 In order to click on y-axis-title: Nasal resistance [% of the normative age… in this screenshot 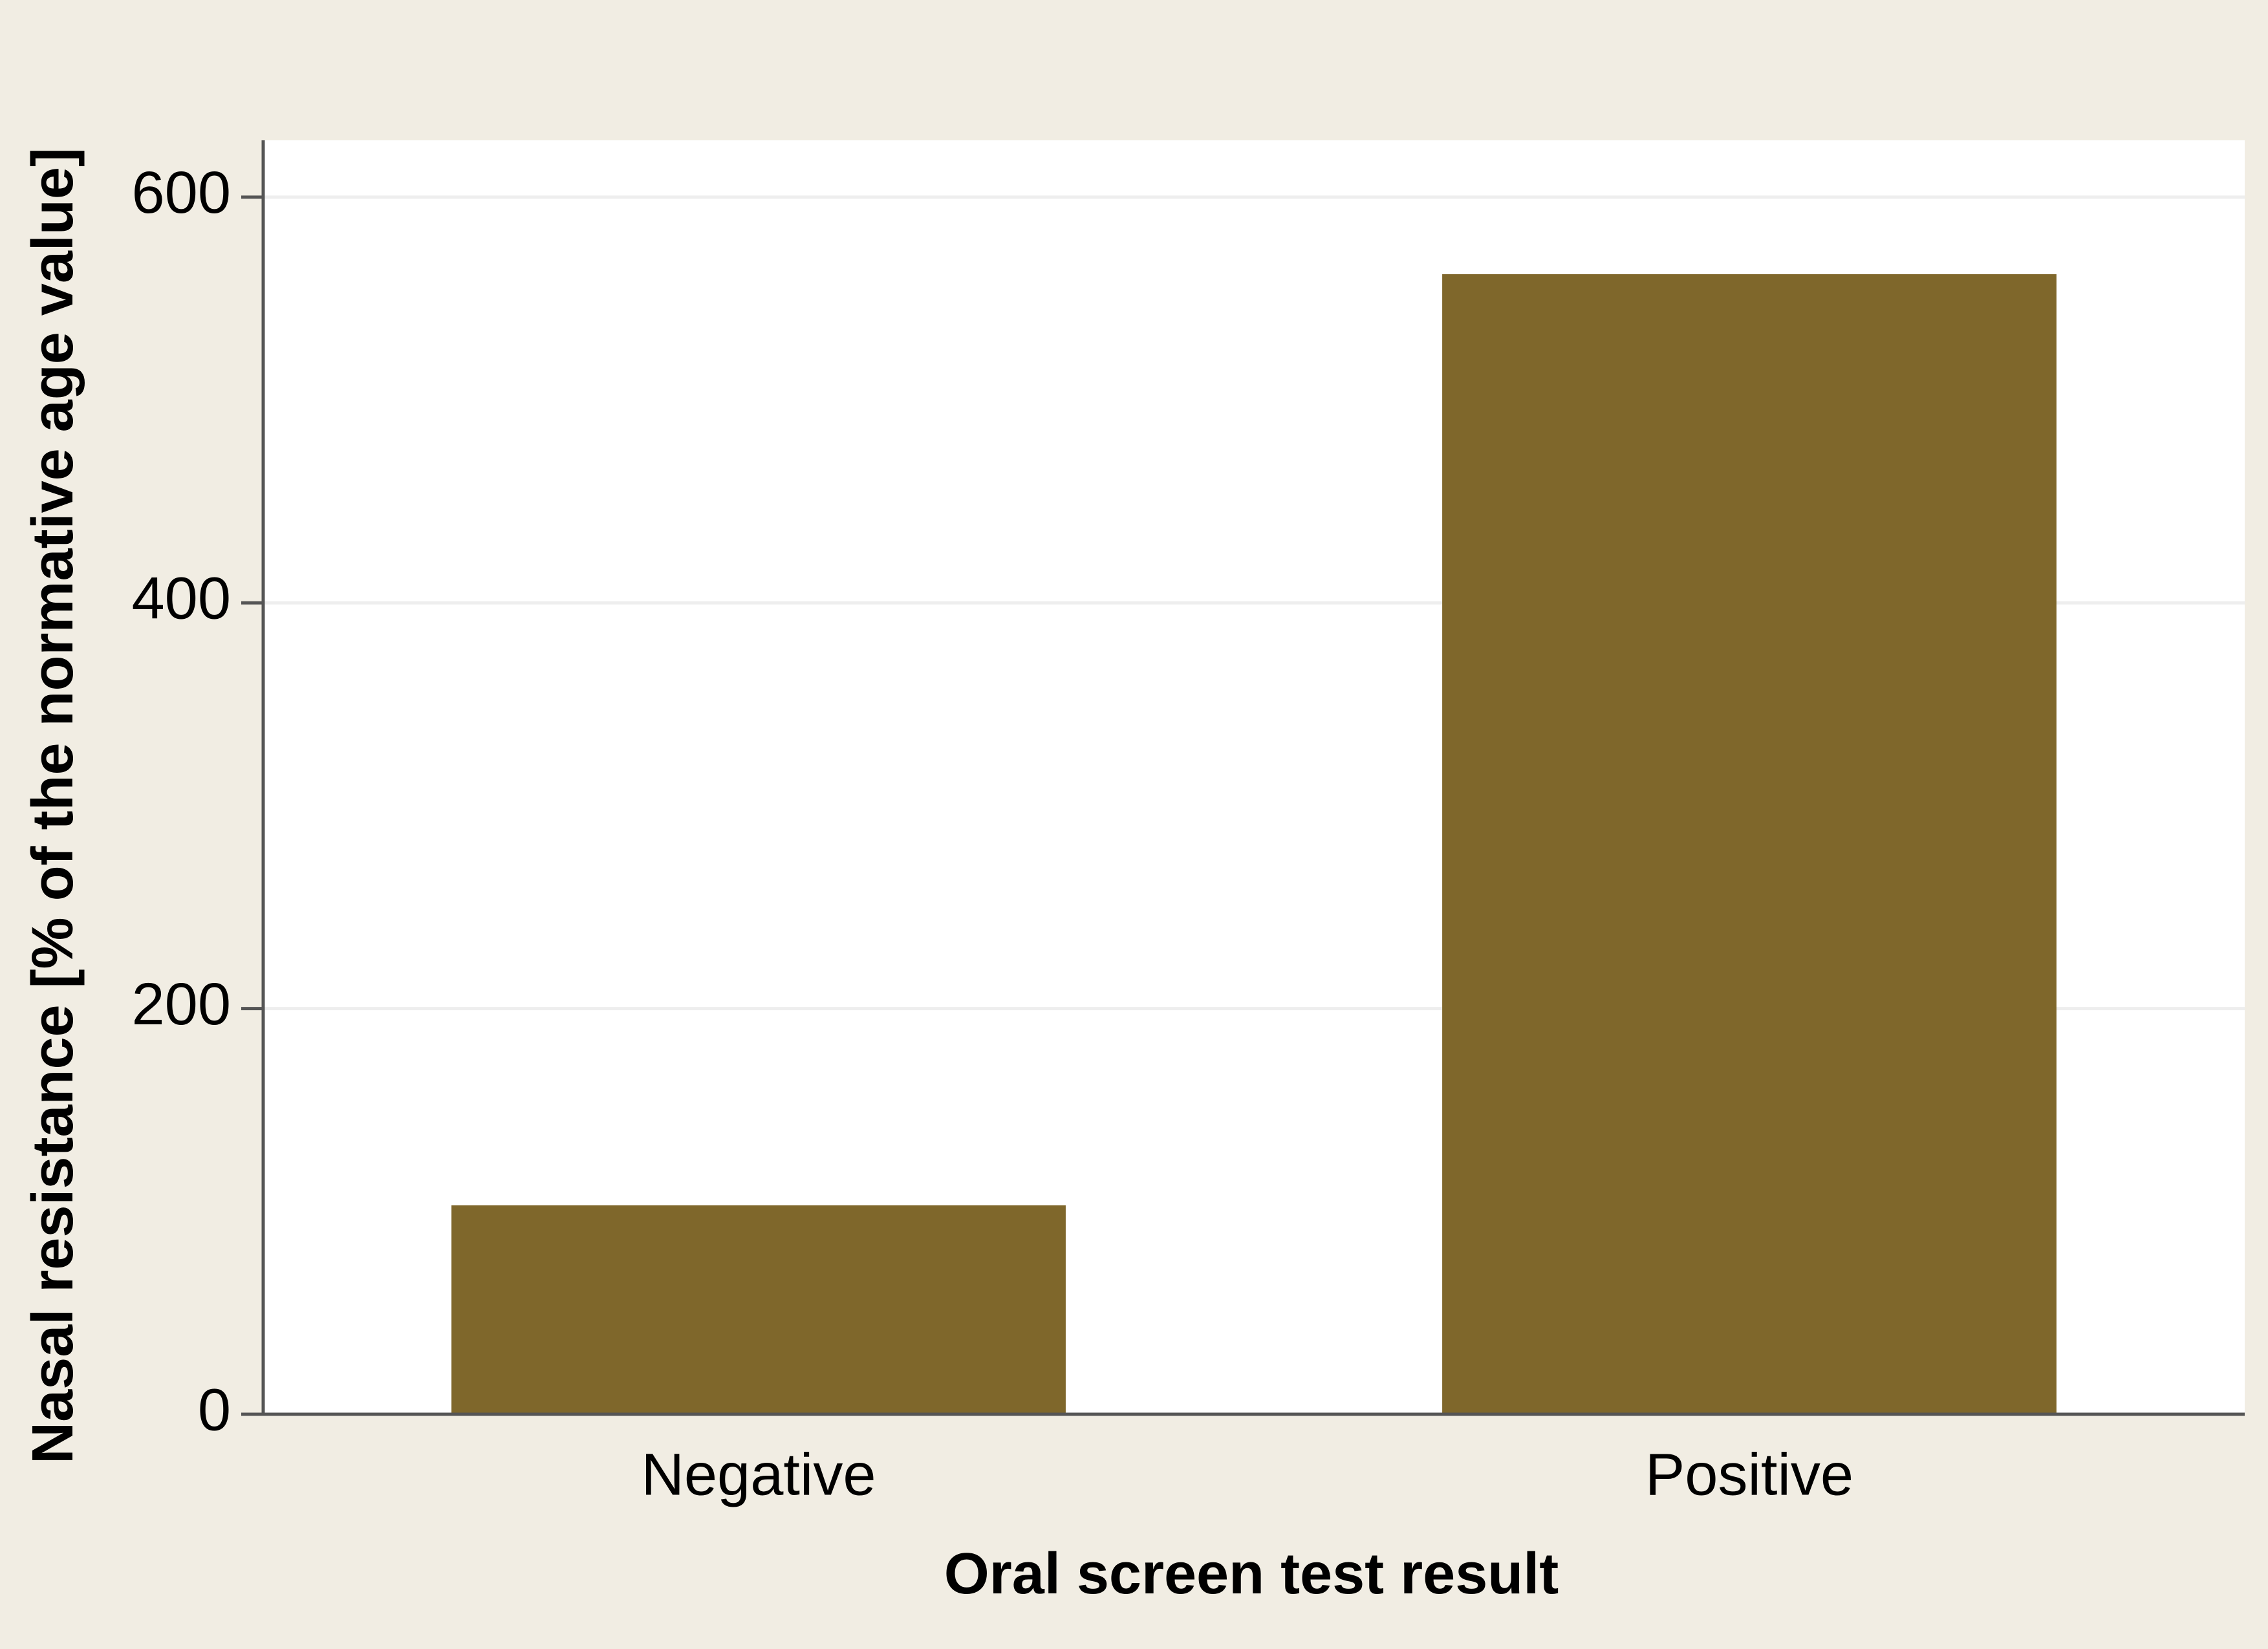, I will do `click(53, 805)`.